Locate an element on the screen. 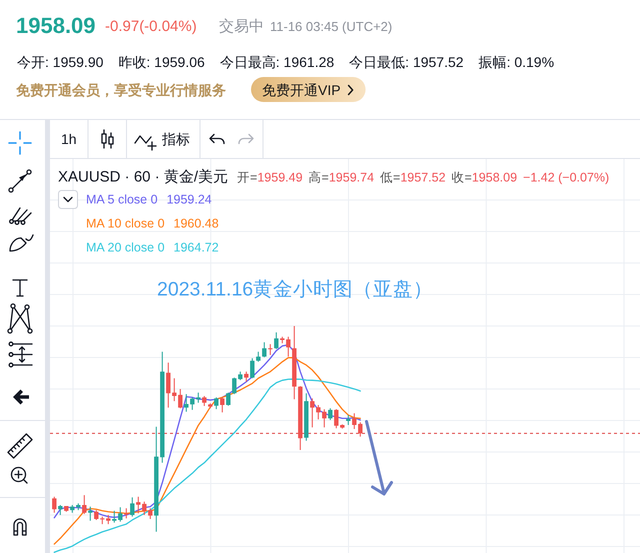 This screenshot has height=553, width=640. text: 1960.48 is located at coordinates (196, 223).